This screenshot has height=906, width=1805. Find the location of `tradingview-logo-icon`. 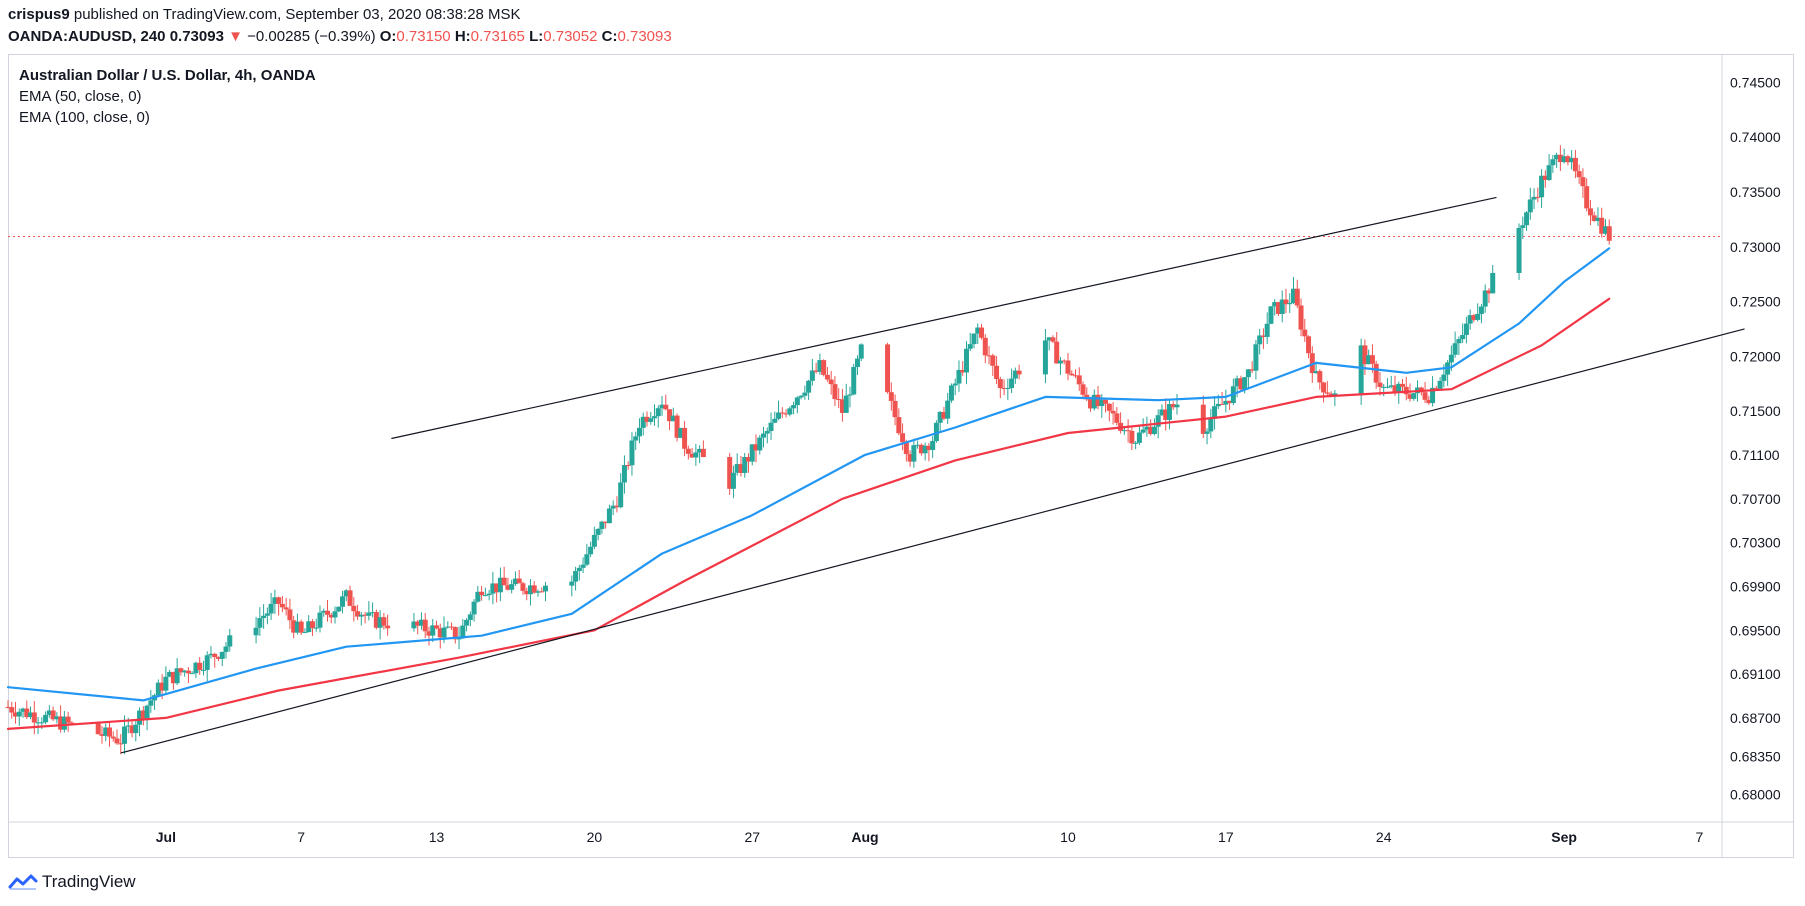

tradingview-logo-icon is located at coordinates (23, 882).